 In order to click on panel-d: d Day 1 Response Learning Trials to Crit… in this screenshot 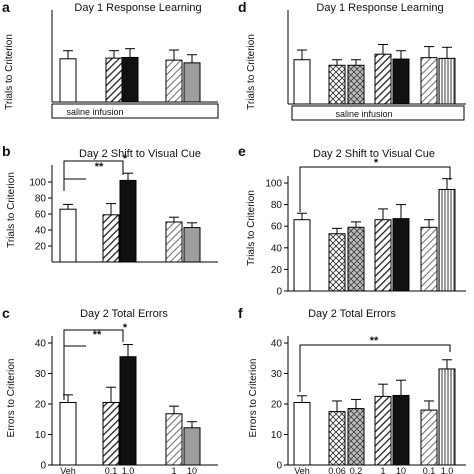, I will do `click(352, 60)`.